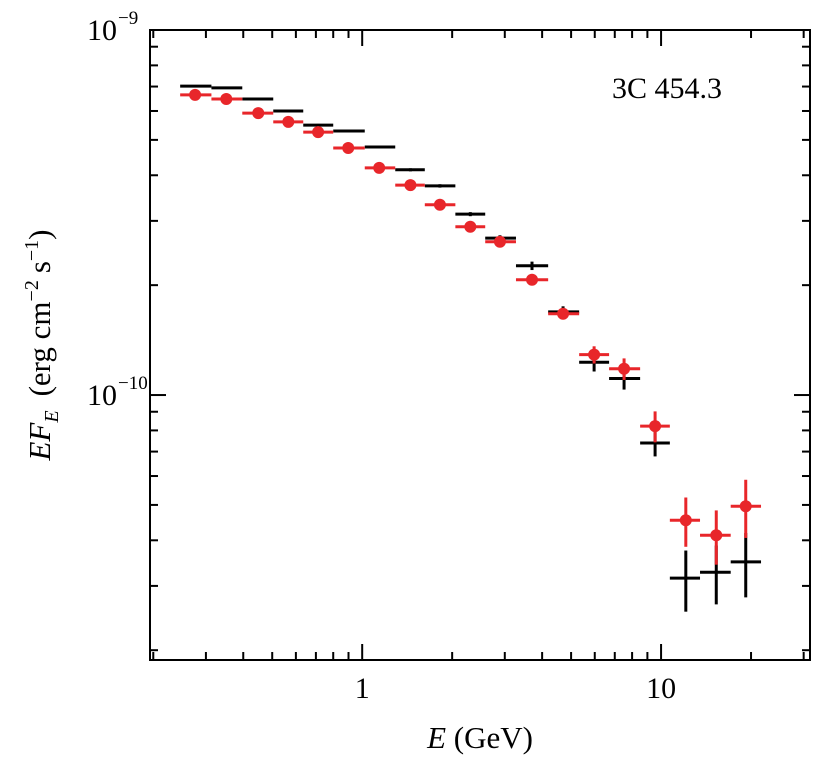 This screenshot has width=830, height=760. I want to click on x-tick-label: 10, so click(661, 688).